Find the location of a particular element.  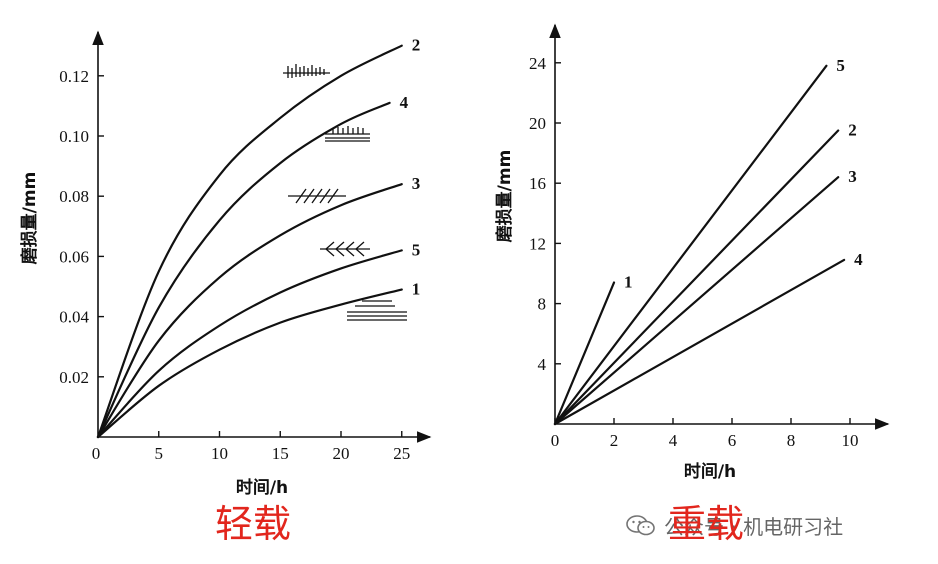

x-tick-label: 15 is located at coordinates (280, 453).